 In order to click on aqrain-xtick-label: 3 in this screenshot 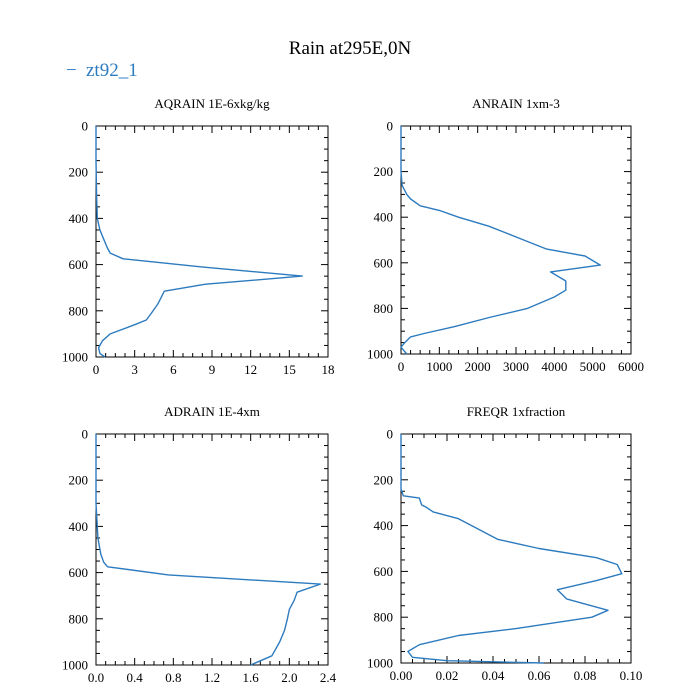, I will do `click(134, 369)`.